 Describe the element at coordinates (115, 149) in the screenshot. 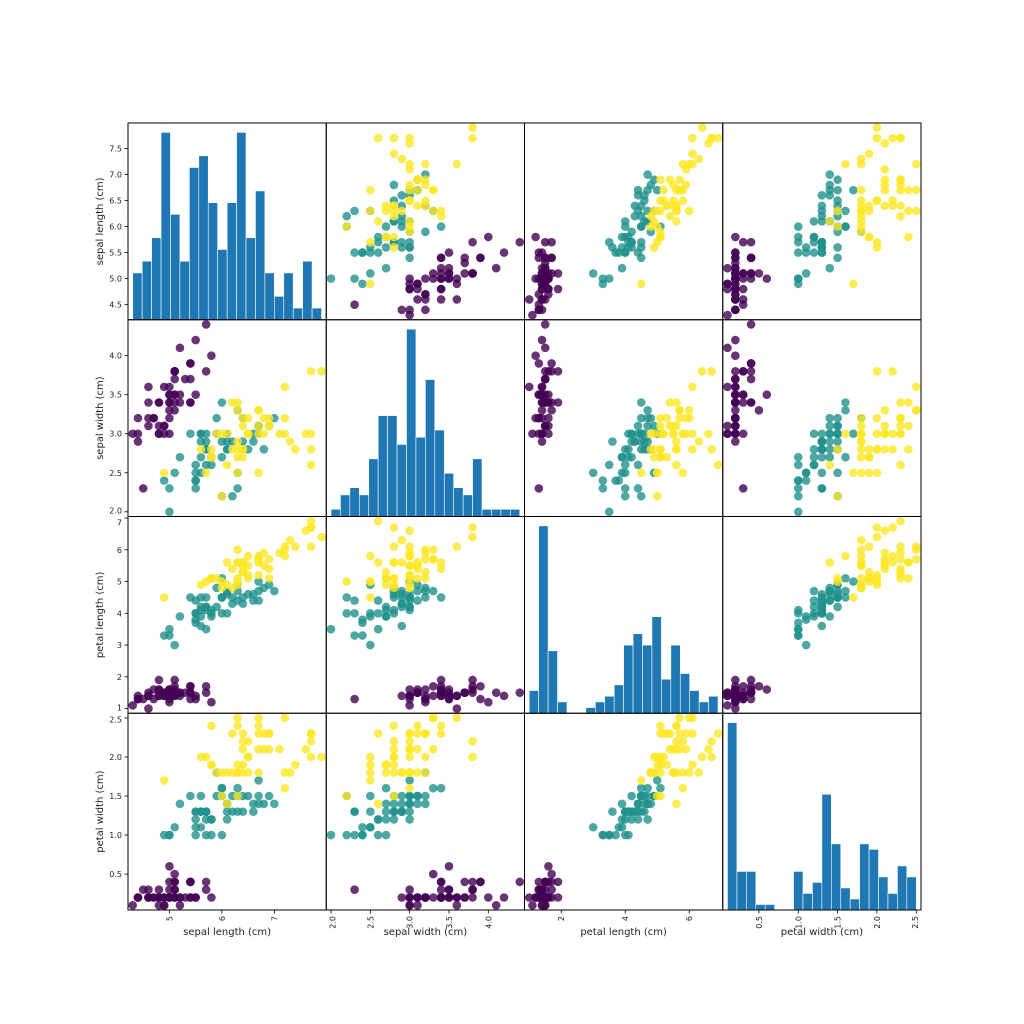

I see `y-tick-label: 7.5` at that location.